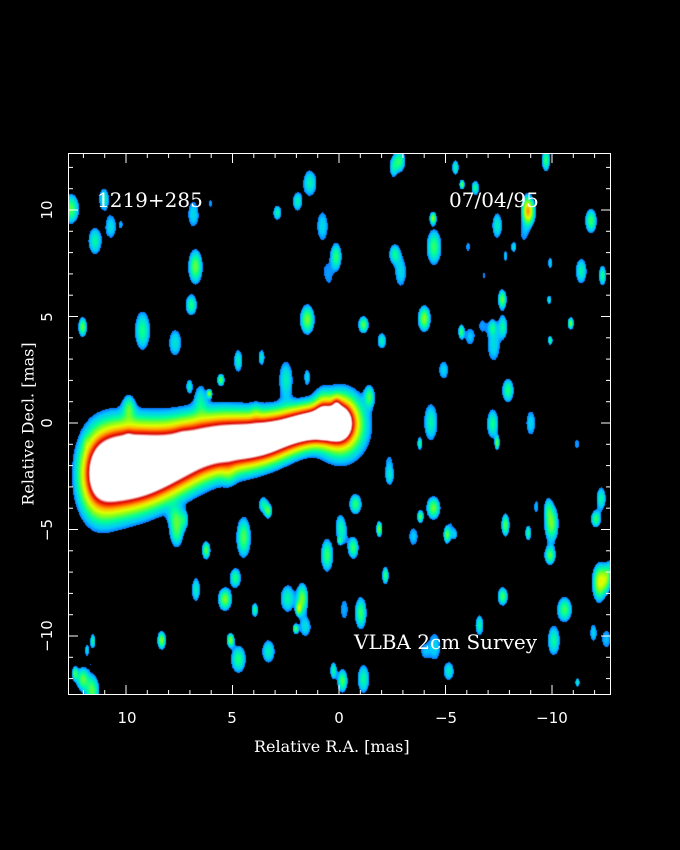 This screenshot has height=850, width=680. I want to click on x-tick-label: −10, so click(552, 718).